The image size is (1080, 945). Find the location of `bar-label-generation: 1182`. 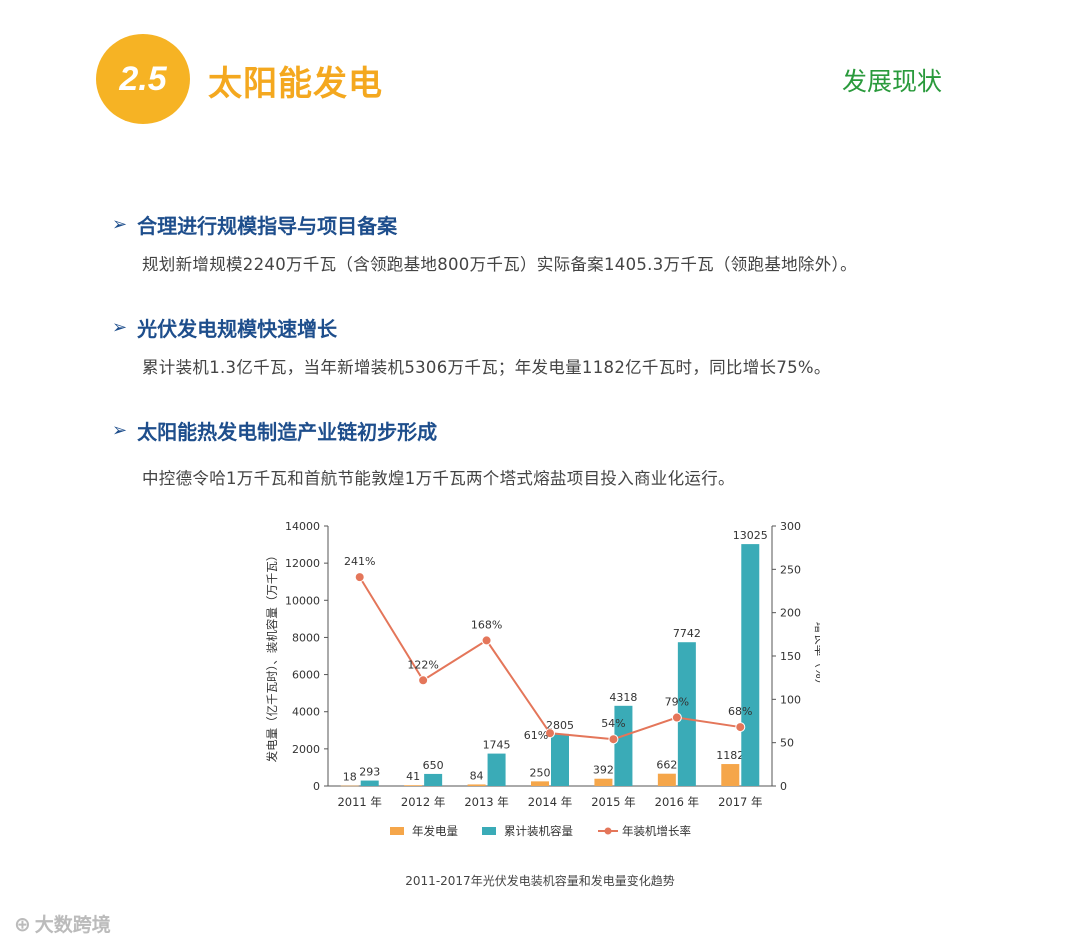

bar-label-generation: 1182 is located at coordinates (730, 755).